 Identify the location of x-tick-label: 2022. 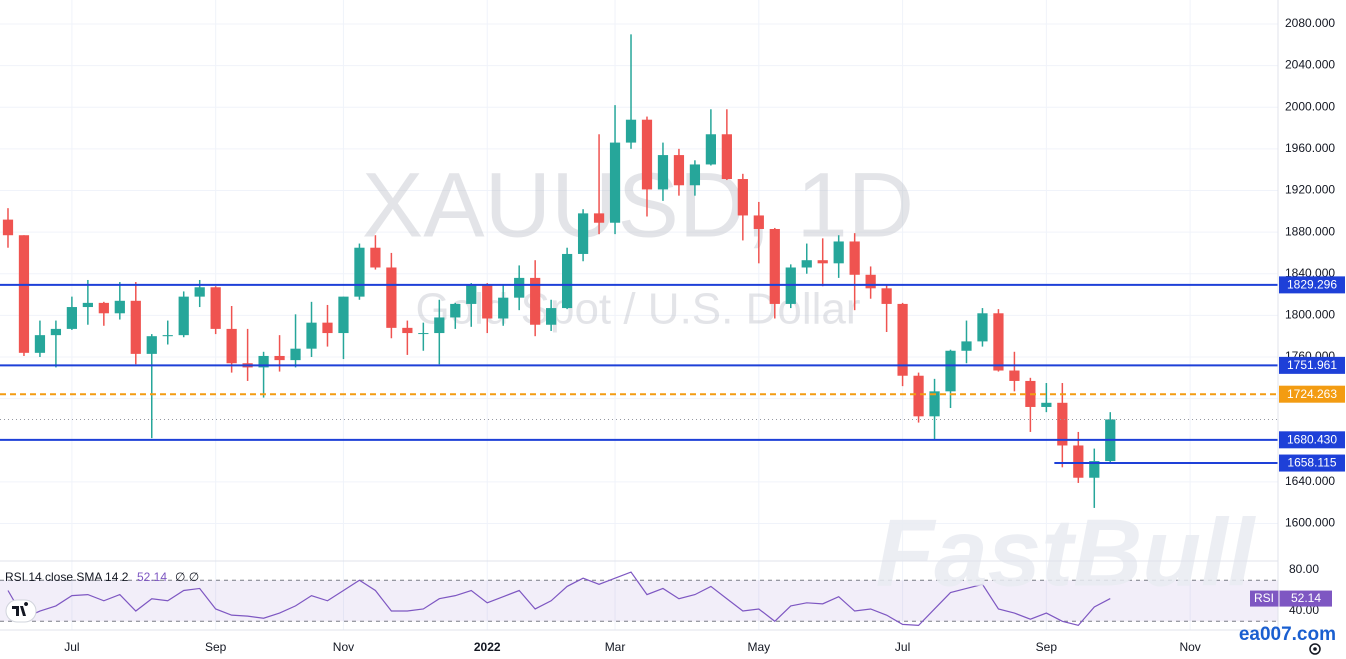
(487, 647).